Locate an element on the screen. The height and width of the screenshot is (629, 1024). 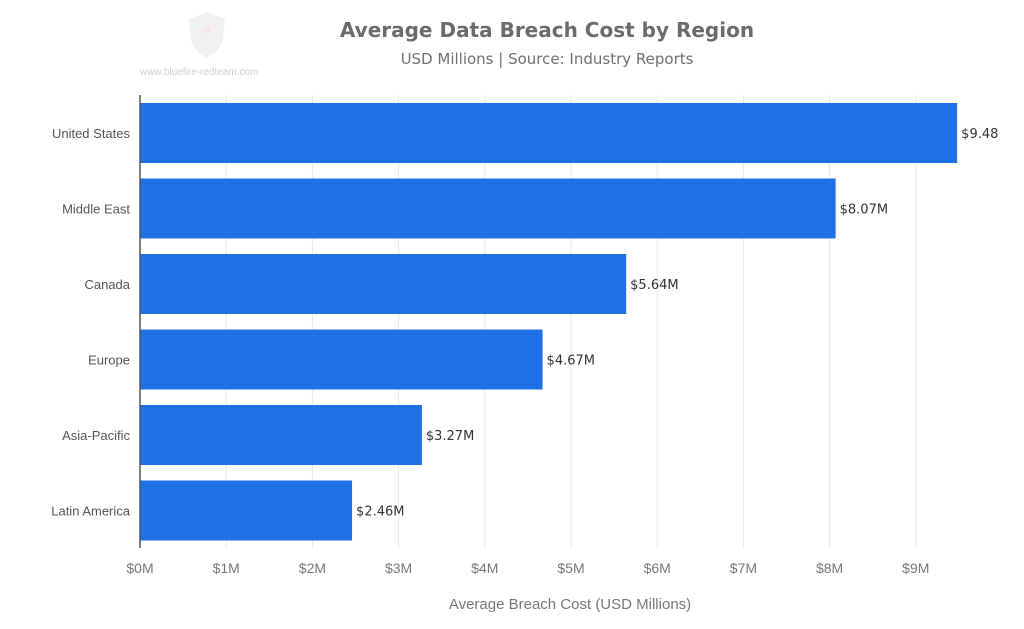
data-label: $8.07M is located at coordinates (864, 210).